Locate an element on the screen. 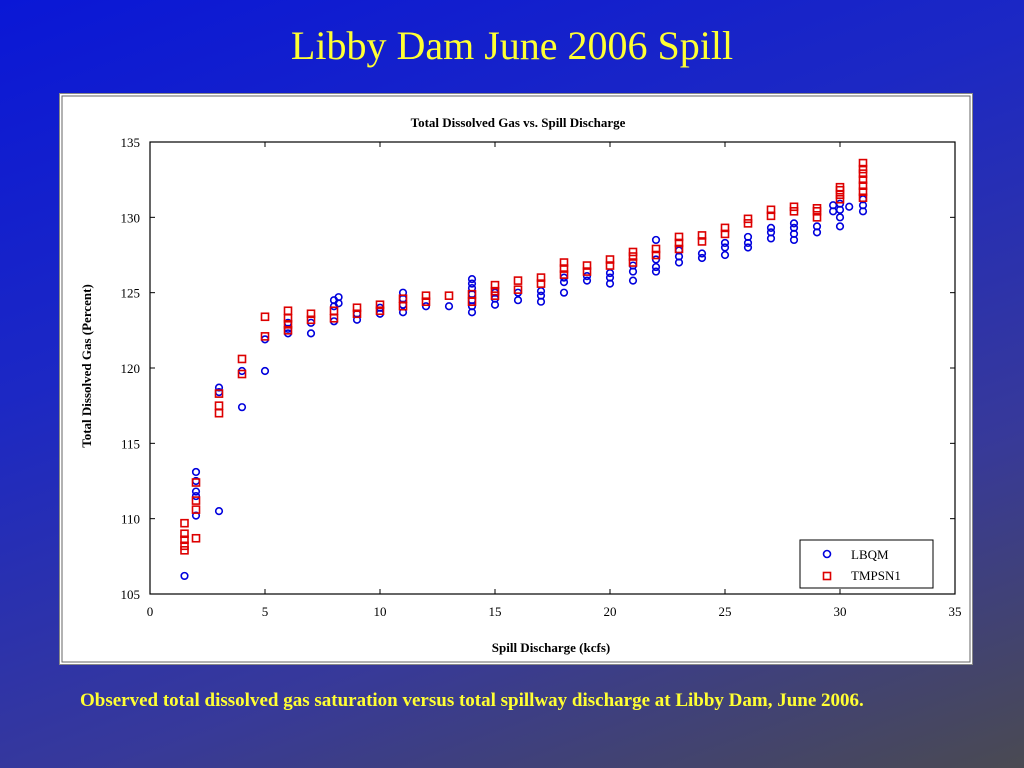  x-axis-title: Spill Discharge (kcfs) is located at coordinates (551, 647).